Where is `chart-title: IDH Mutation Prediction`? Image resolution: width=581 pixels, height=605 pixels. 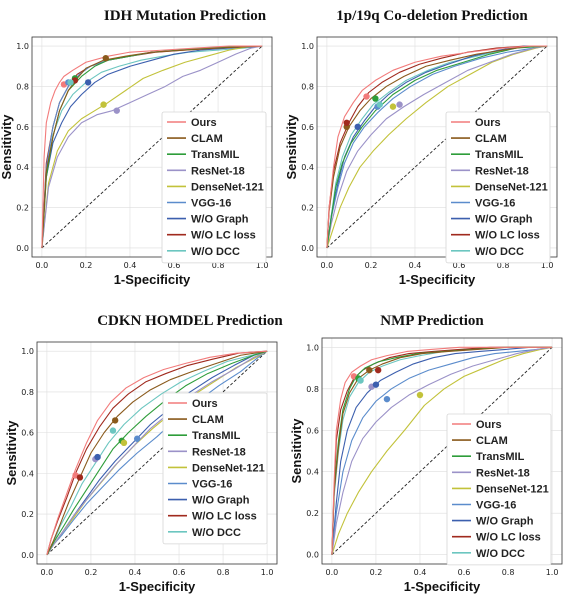
chart-title: IDH Mutation Prediction is located at coordinates (185, 16).